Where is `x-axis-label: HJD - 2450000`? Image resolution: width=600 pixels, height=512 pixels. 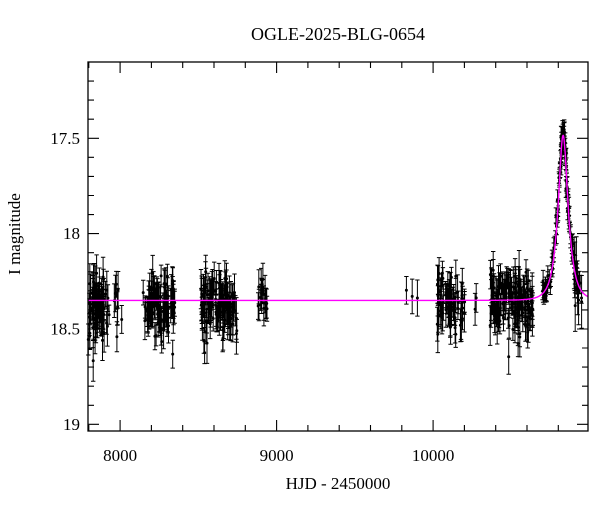
x-axis-label: HJD - 2450000 is located at coordinates (338, 483).